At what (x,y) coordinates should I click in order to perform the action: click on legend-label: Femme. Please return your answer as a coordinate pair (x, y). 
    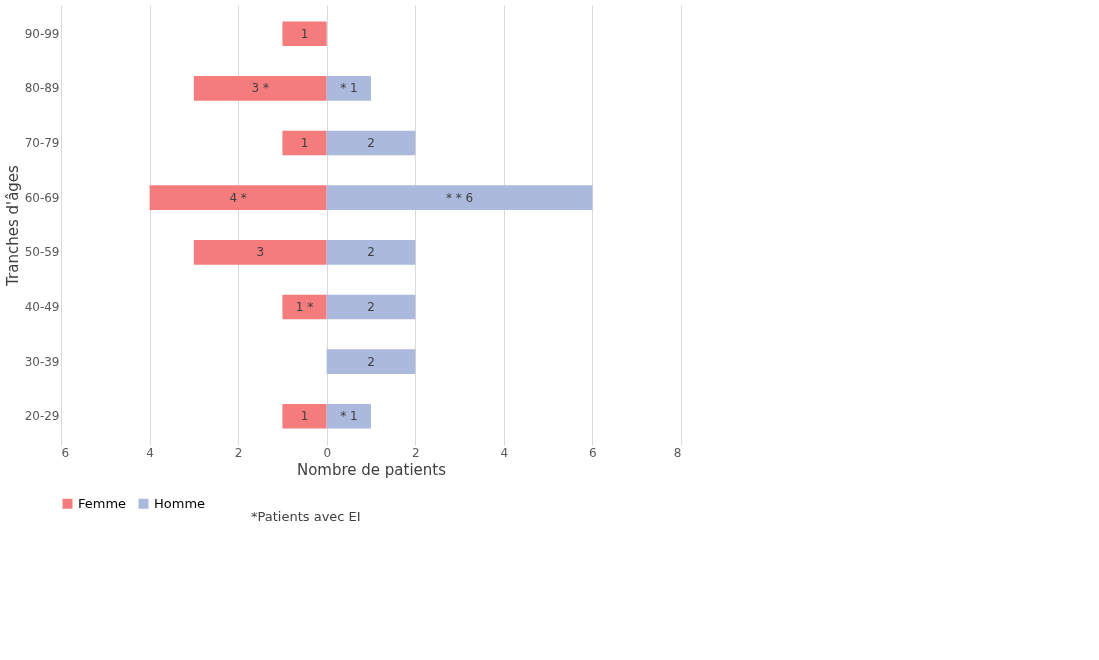
    Looking at the image, I should click on (102, 503).